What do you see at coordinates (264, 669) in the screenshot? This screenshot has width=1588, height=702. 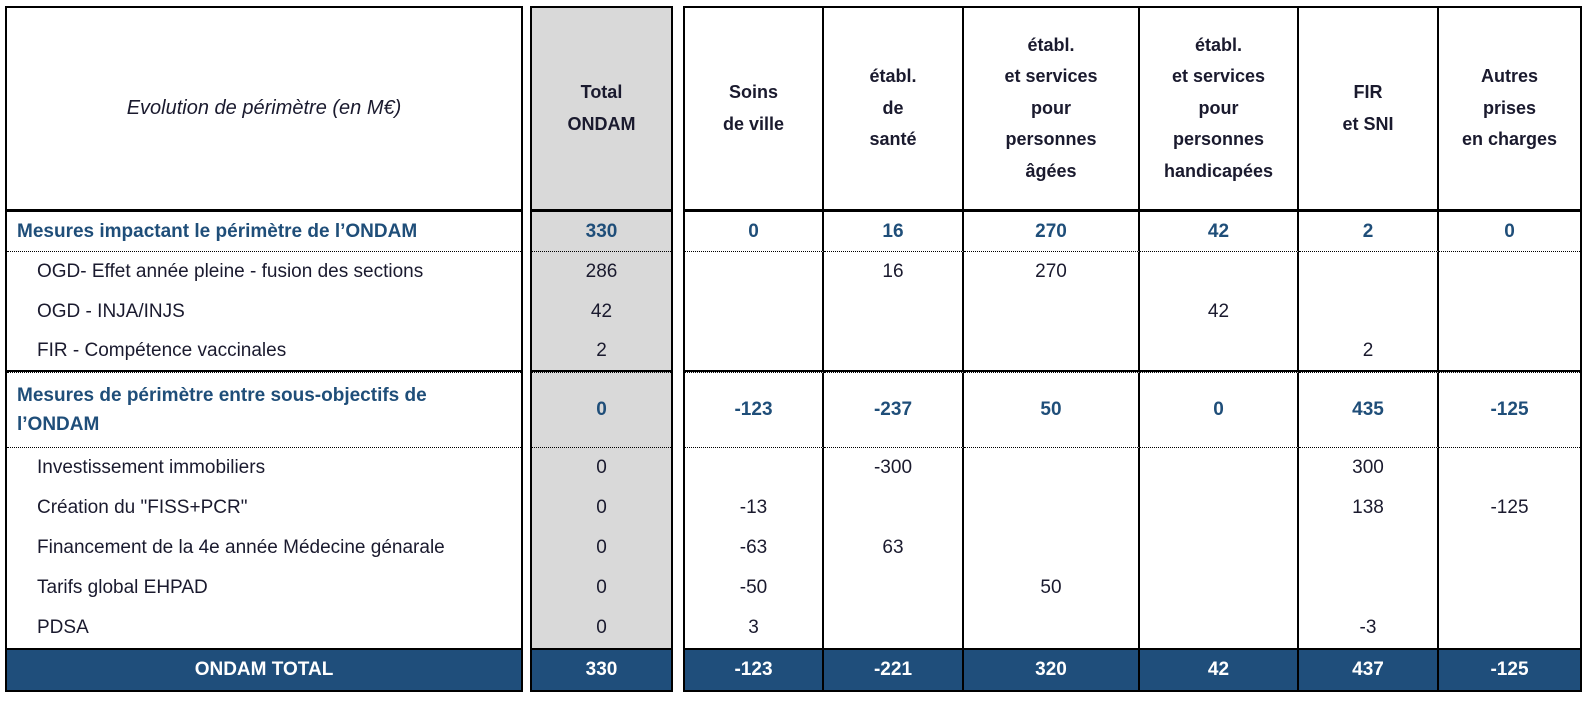 I see `total-row-label: ONDAM TOTAL` at bounding box center [264, 669].